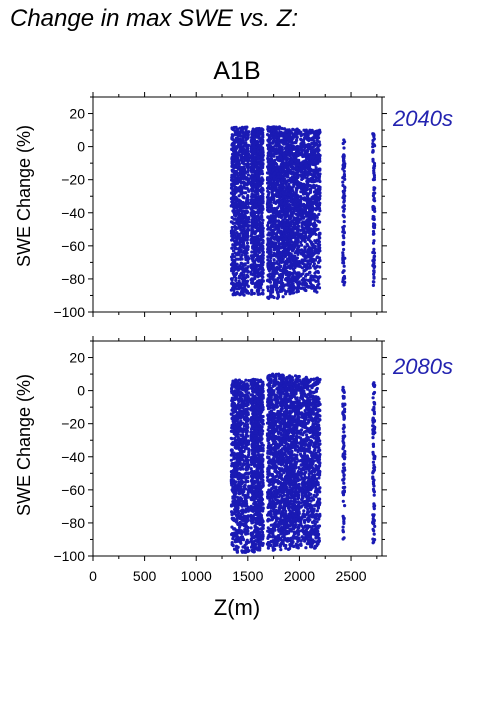 Image resolution: width=501 pixels, height=709 pixels. I want to click on scatter-points-2080s, so click(303, 463).